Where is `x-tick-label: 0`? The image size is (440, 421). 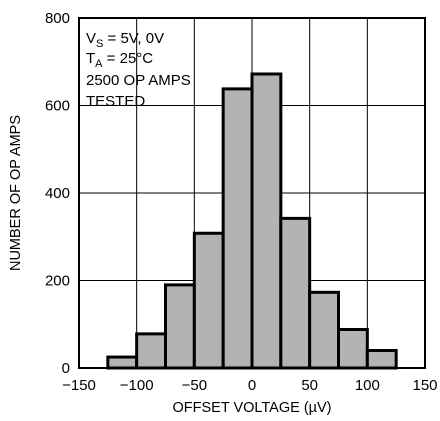 x-tick-label: 0 is located at coordinates (252, 385).